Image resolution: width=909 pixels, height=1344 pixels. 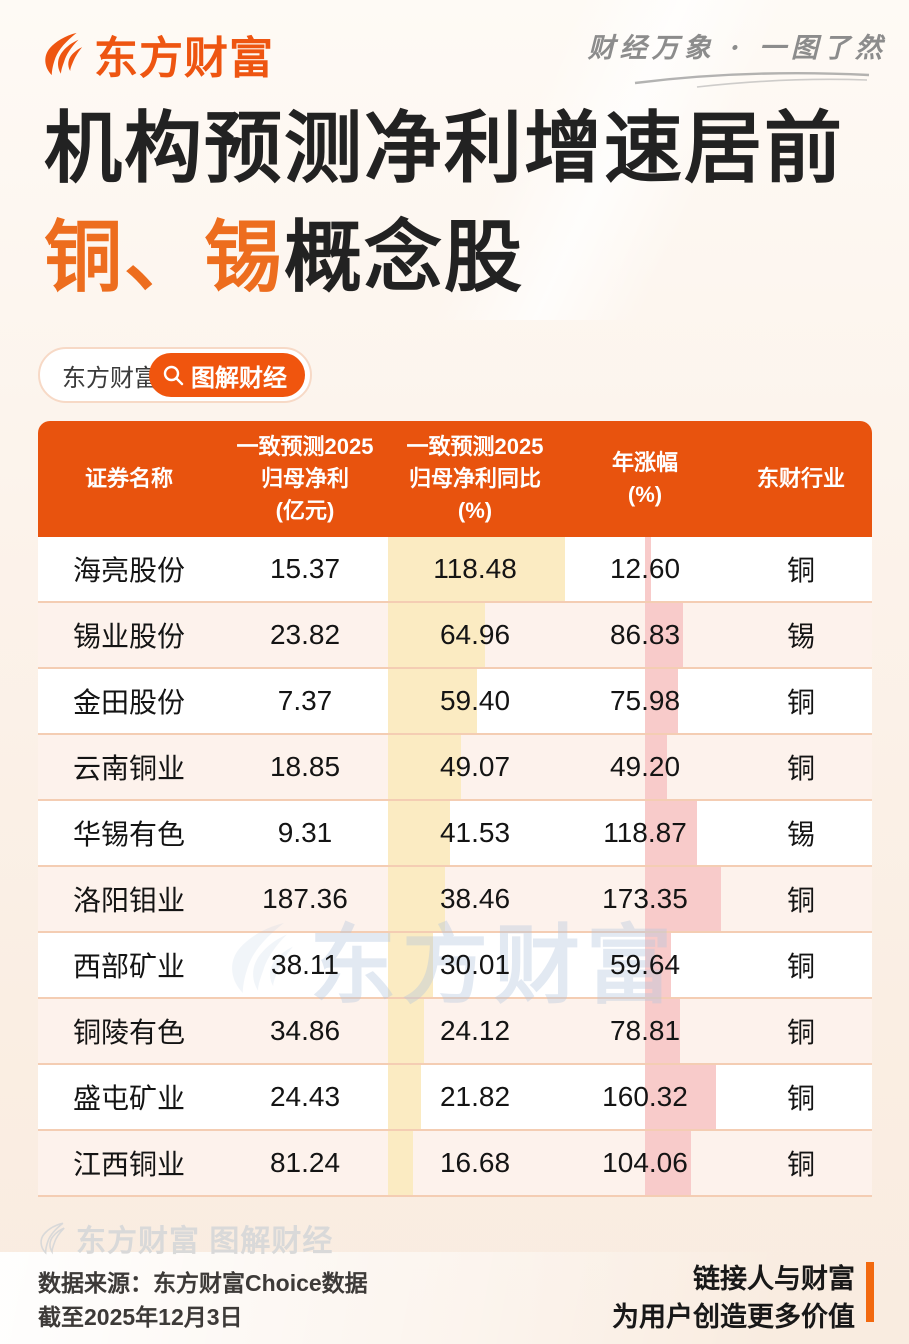 I want to click on stock-name-cell: 锡业股份, so click(x=128, y=636).